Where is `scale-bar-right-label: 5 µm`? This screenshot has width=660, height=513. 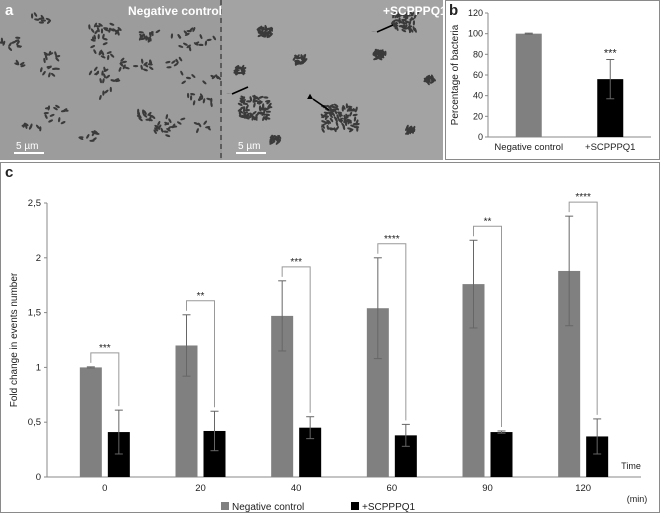
scale-bar-right-label: 5 µm is located at coordinates (249, 146).